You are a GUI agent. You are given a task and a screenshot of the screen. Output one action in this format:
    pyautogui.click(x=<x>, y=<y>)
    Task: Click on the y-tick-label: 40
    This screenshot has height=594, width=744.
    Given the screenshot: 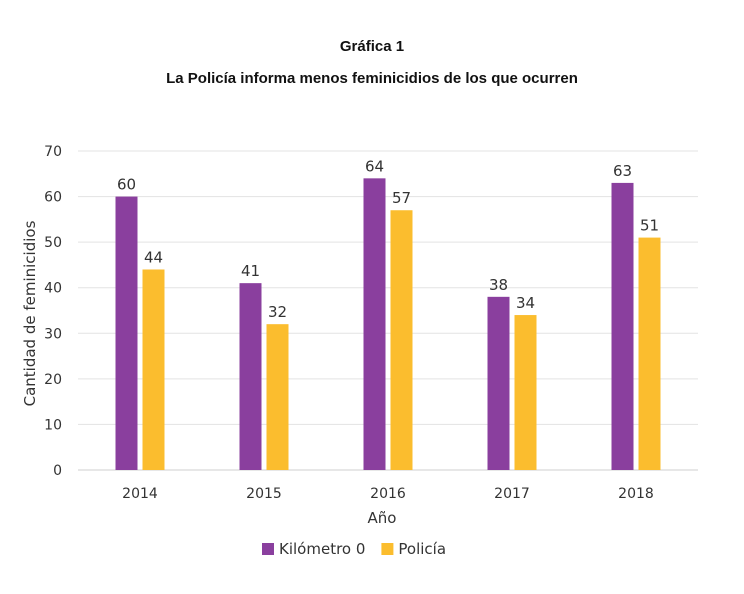 What is the action you would take?
    pyautogui.click(x=53, y=289)
    